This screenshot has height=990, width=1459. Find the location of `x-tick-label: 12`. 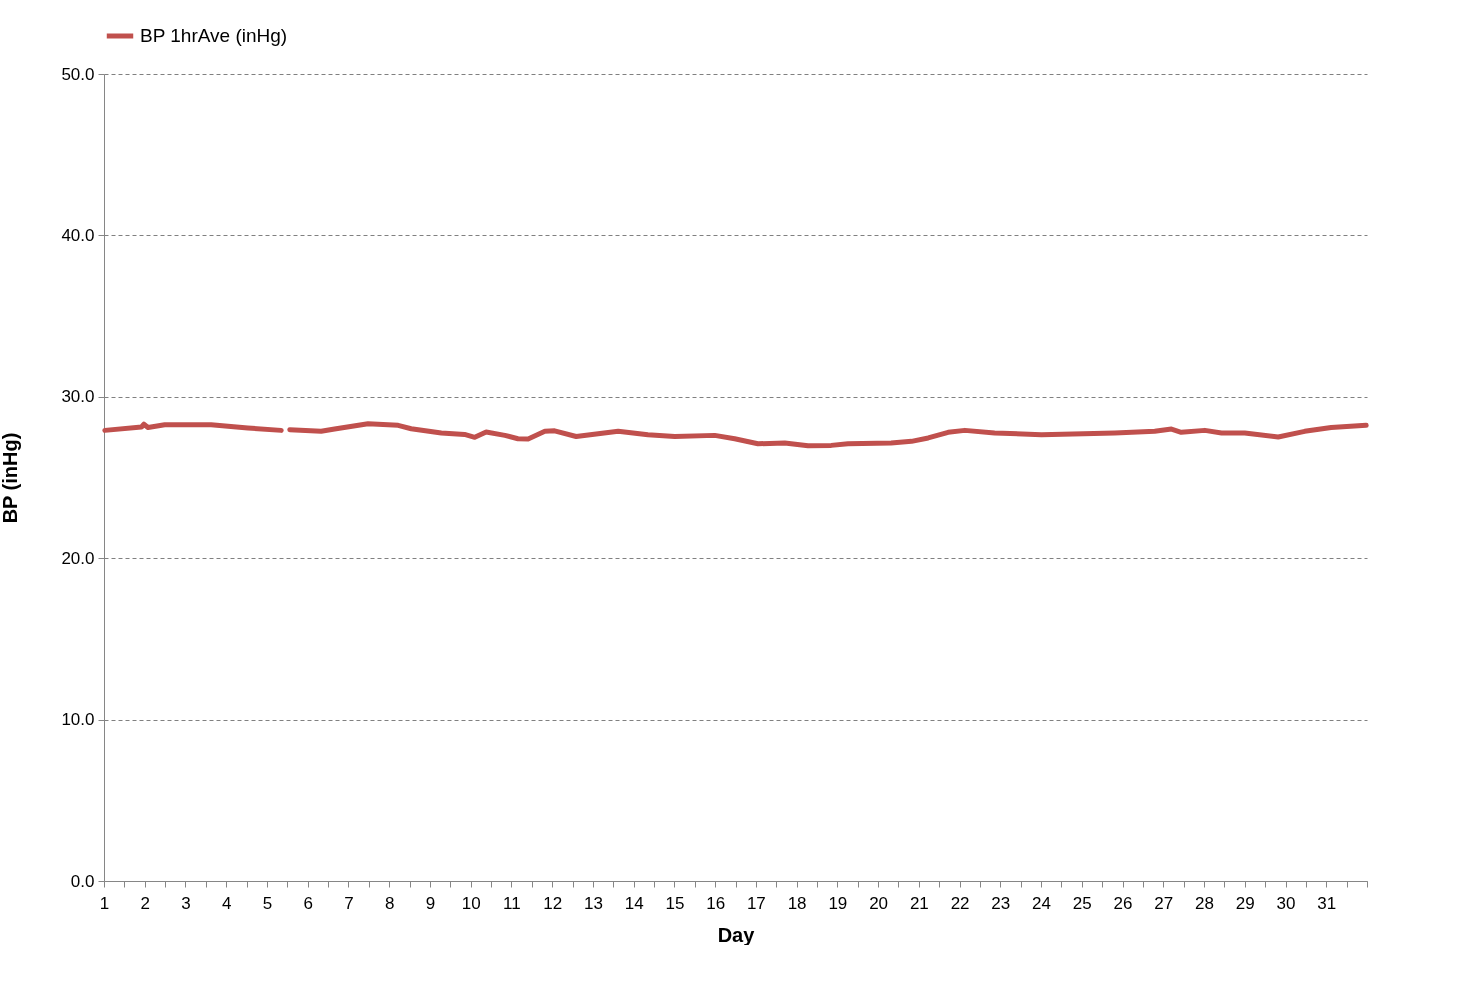

x-tick-label: 12 is located at coordinates (553, 903).